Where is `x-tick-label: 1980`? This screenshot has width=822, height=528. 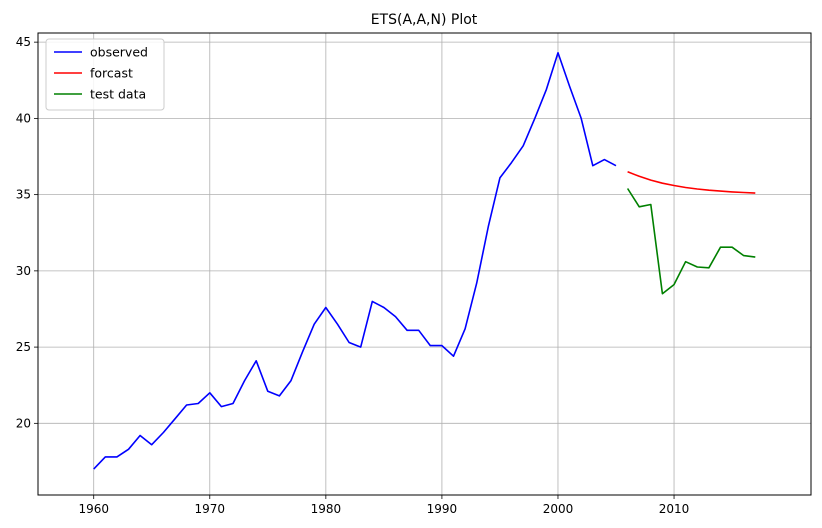 x-tick-label: 1980 is located at coordinates (326, 509).